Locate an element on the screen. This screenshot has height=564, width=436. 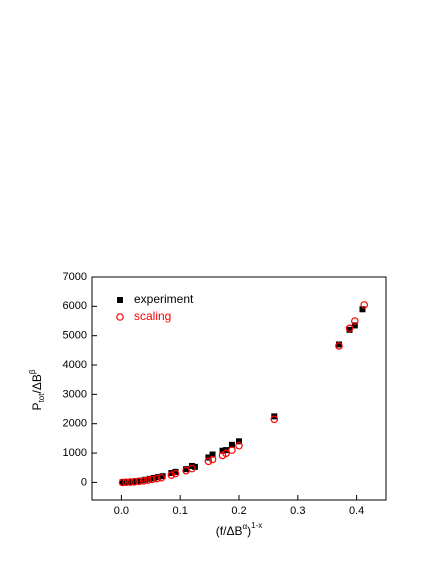
x-tick-label: 0.2 is located at coordinates (238, 511).